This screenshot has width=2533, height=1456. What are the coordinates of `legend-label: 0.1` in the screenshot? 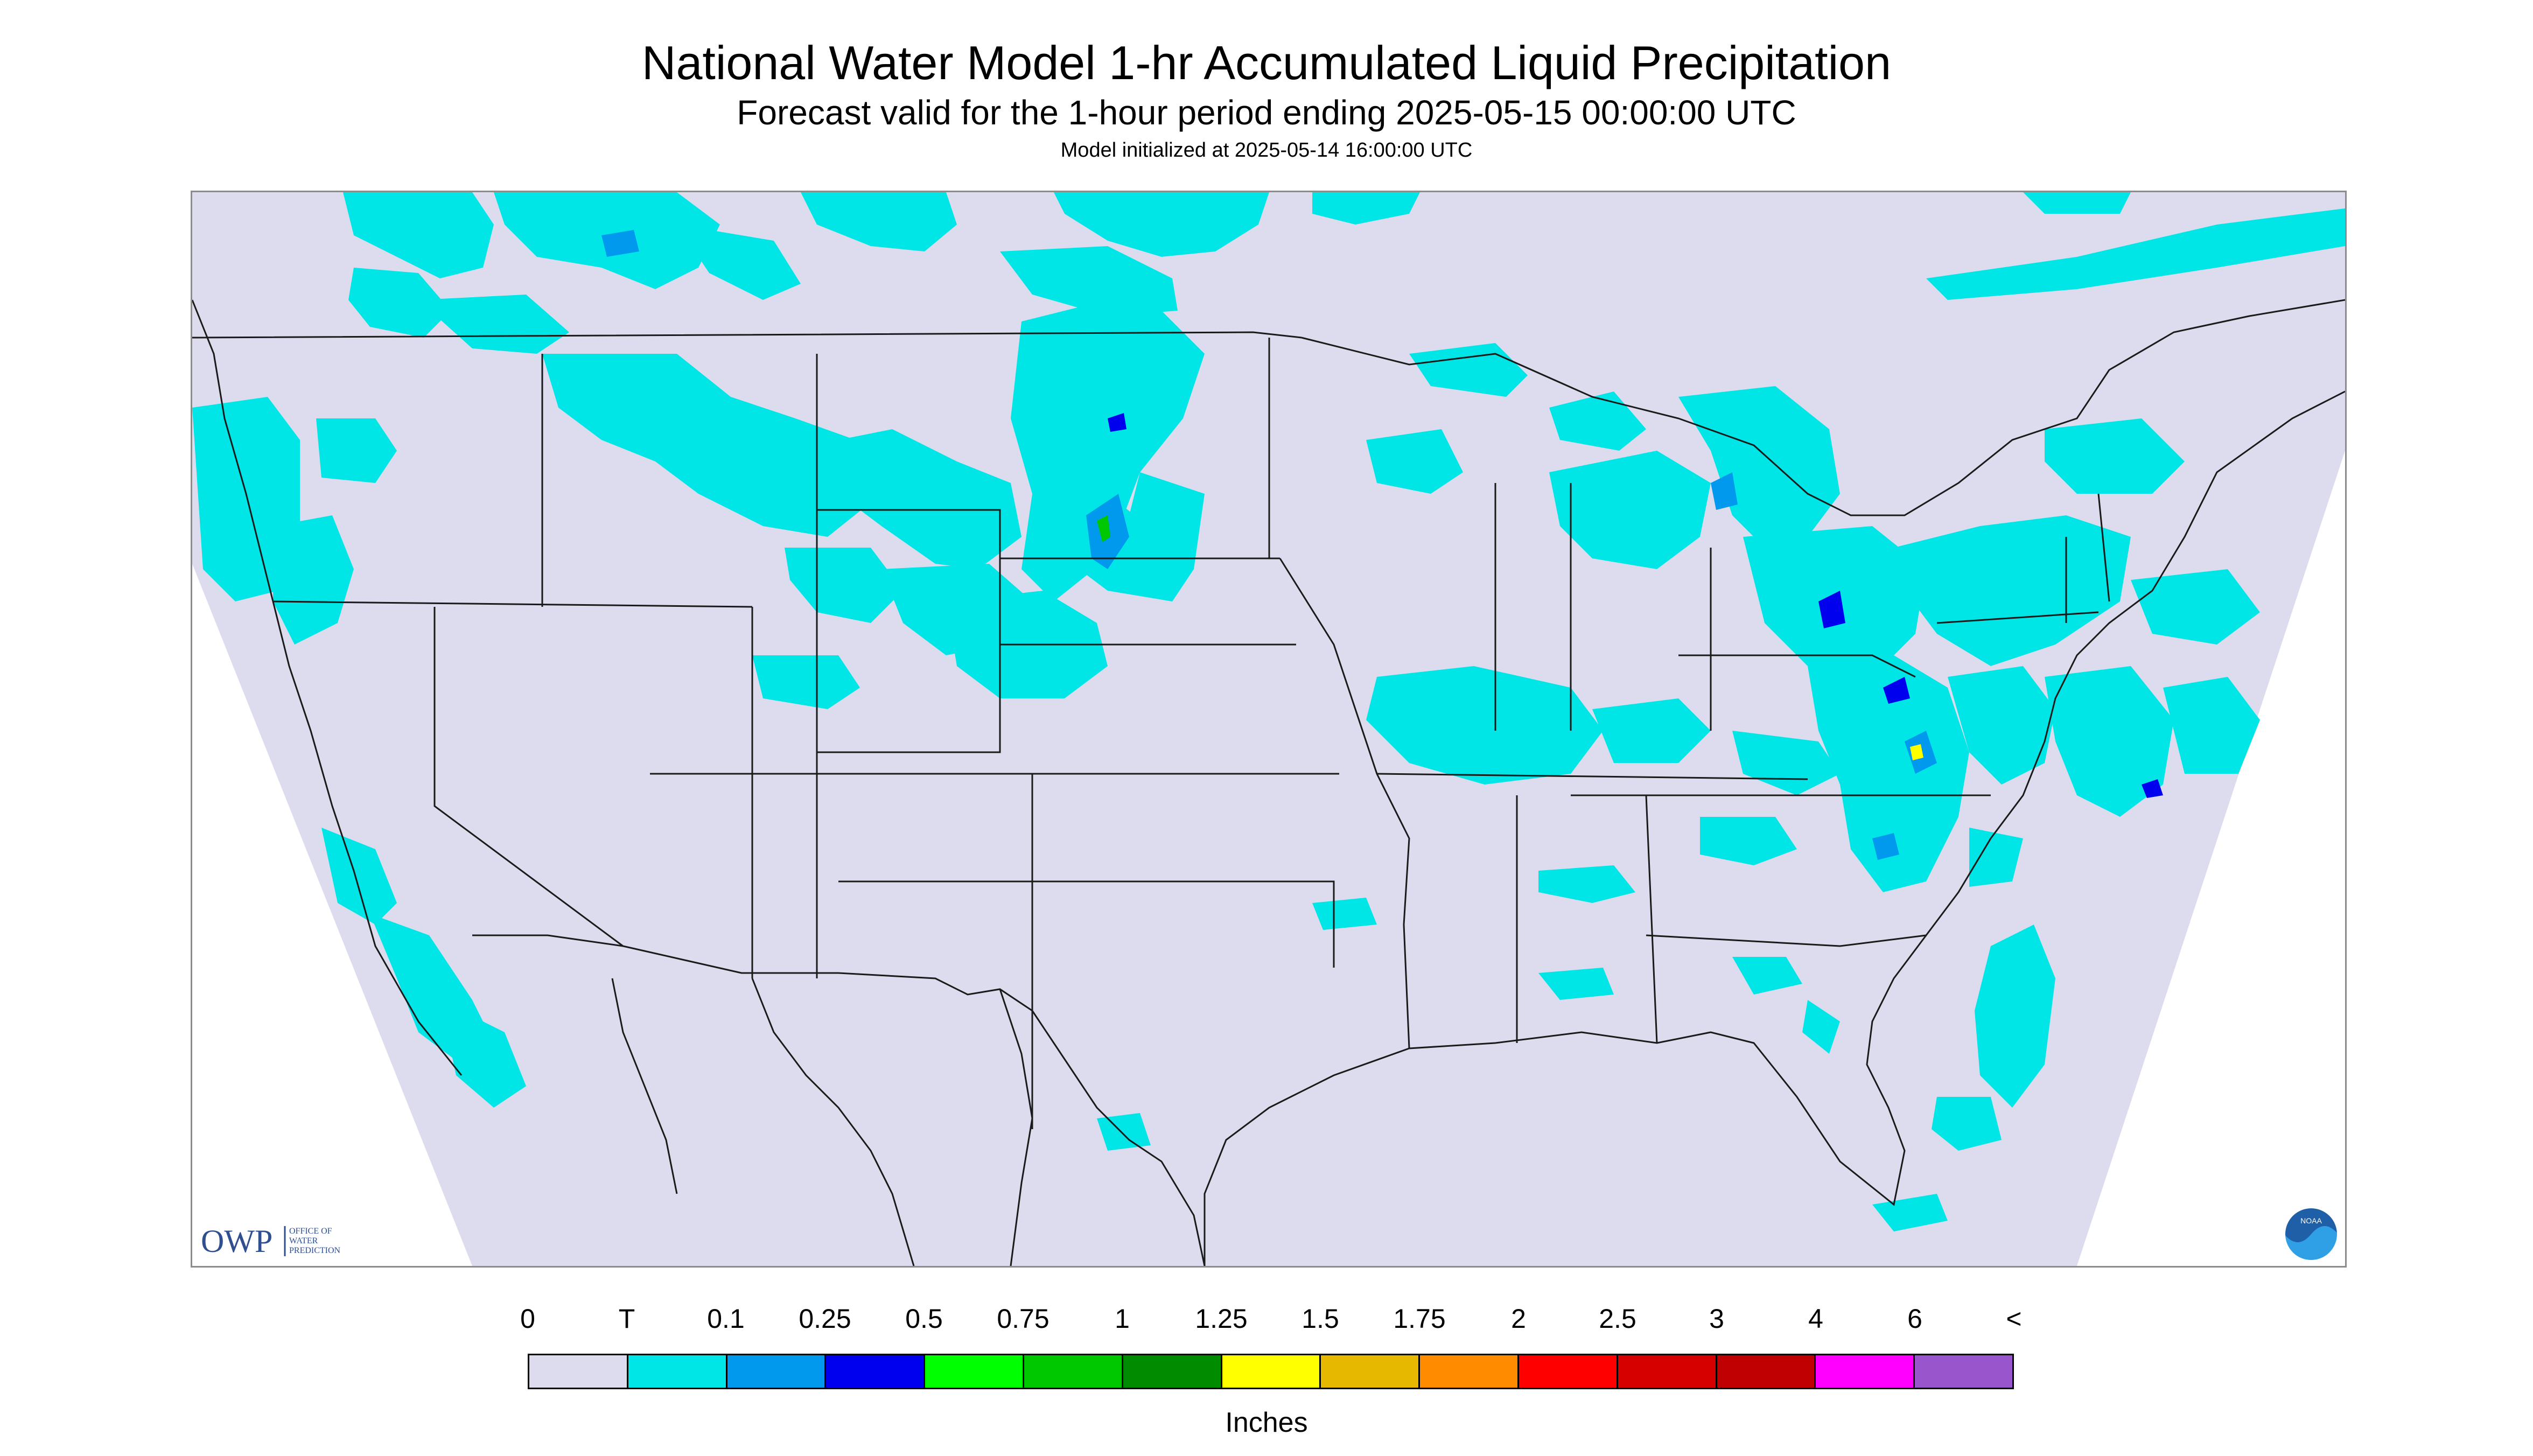 It's located at (726, 1319).